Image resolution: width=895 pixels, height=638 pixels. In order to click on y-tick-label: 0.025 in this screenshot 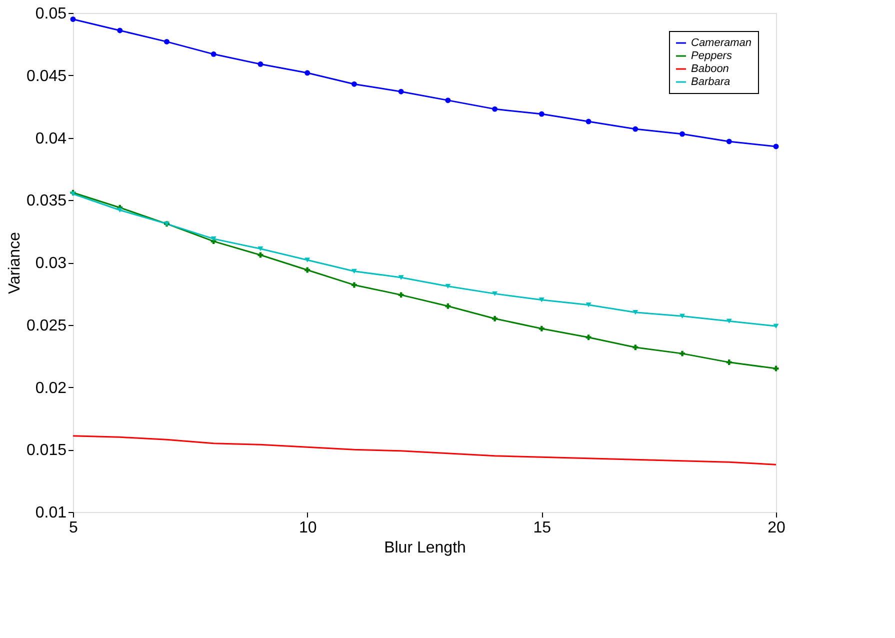, I will do `click(46, 325)`.